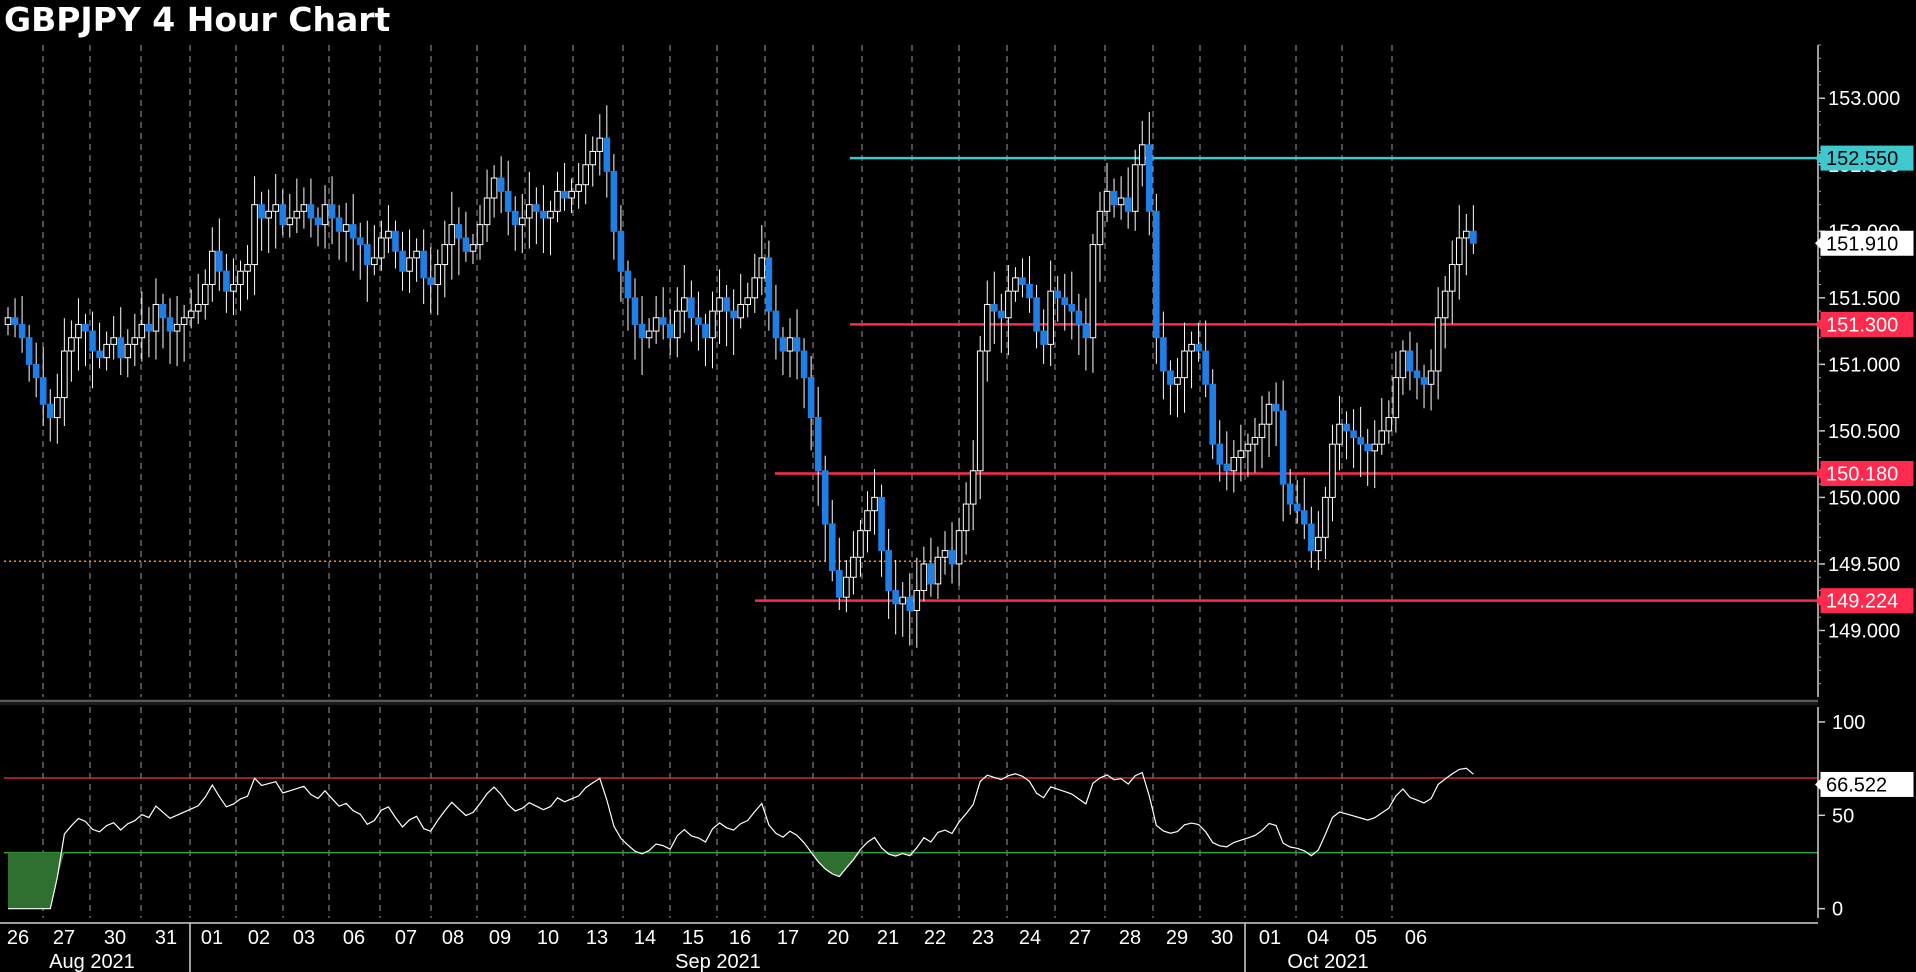 The width and height of the screenshot is (1916, 972). What do you see at coordinates (1843, 816) in the screenshot?
I see `rsi-tick-label: 50` at bounding box center [1843, 816].